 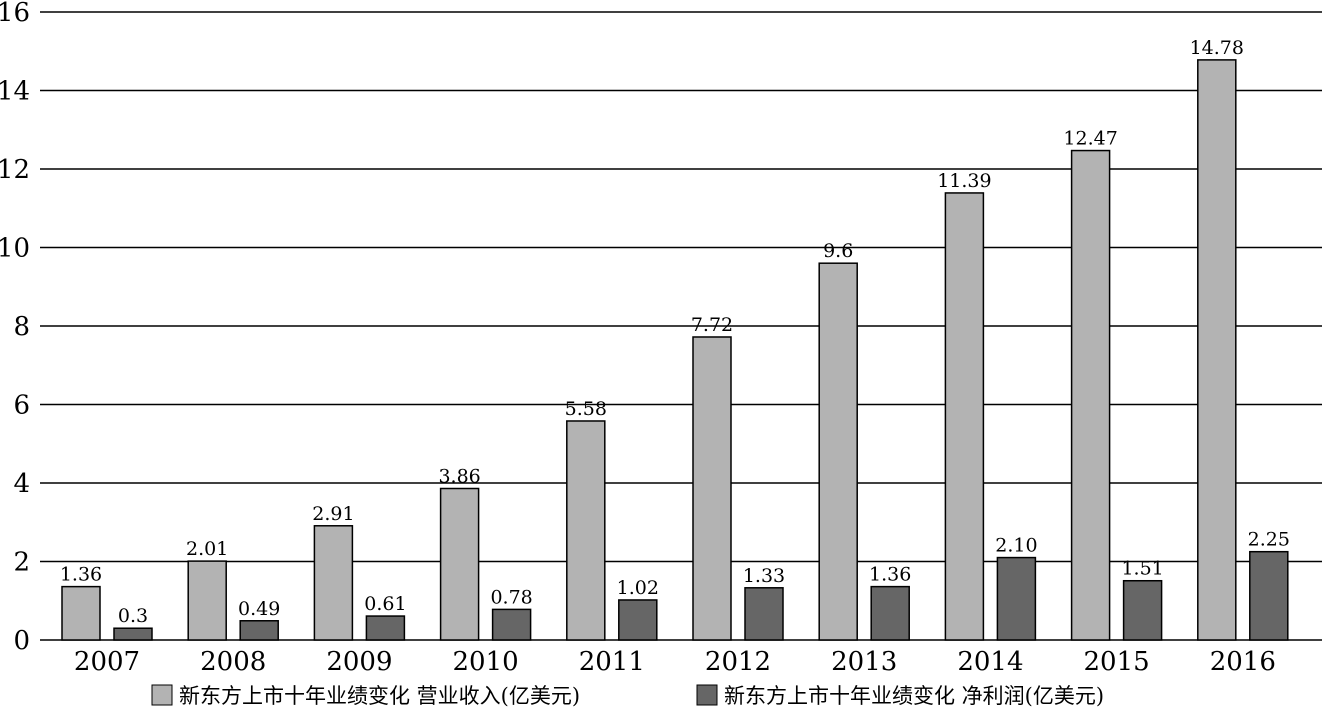 I want to click on data-label-net-profit: 1.02, so click(x=638, y=588).